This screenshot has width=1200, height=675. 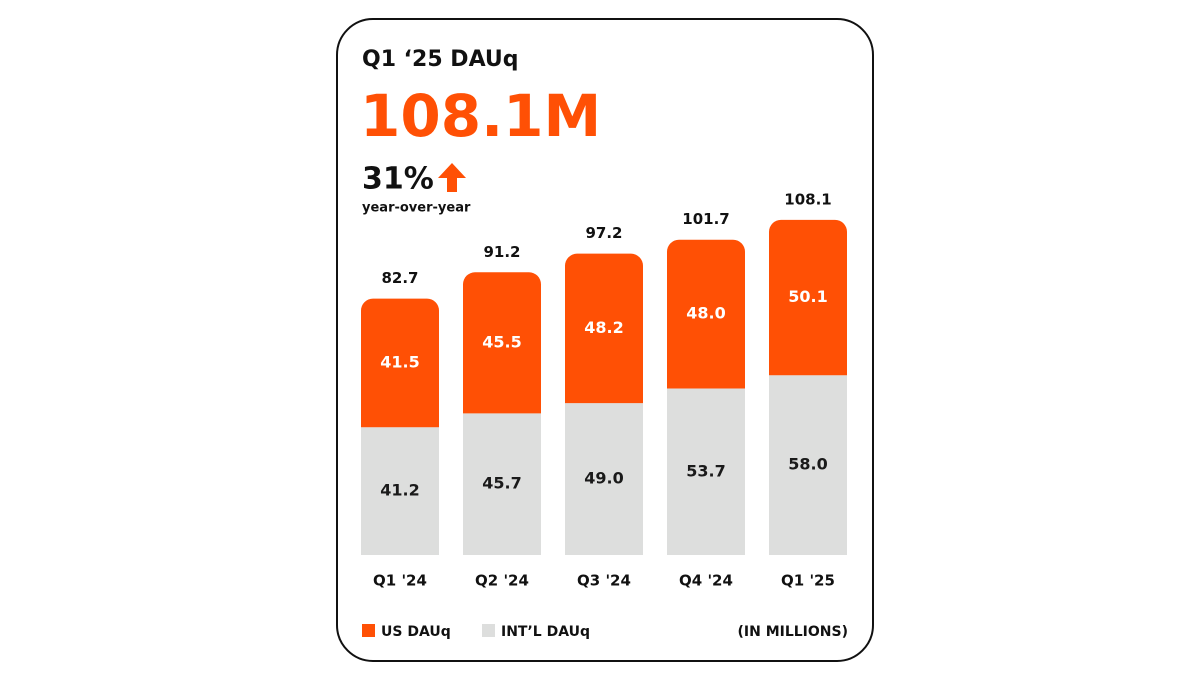 I want to click on segment-label: 48.2, so click(x=603, y=327).